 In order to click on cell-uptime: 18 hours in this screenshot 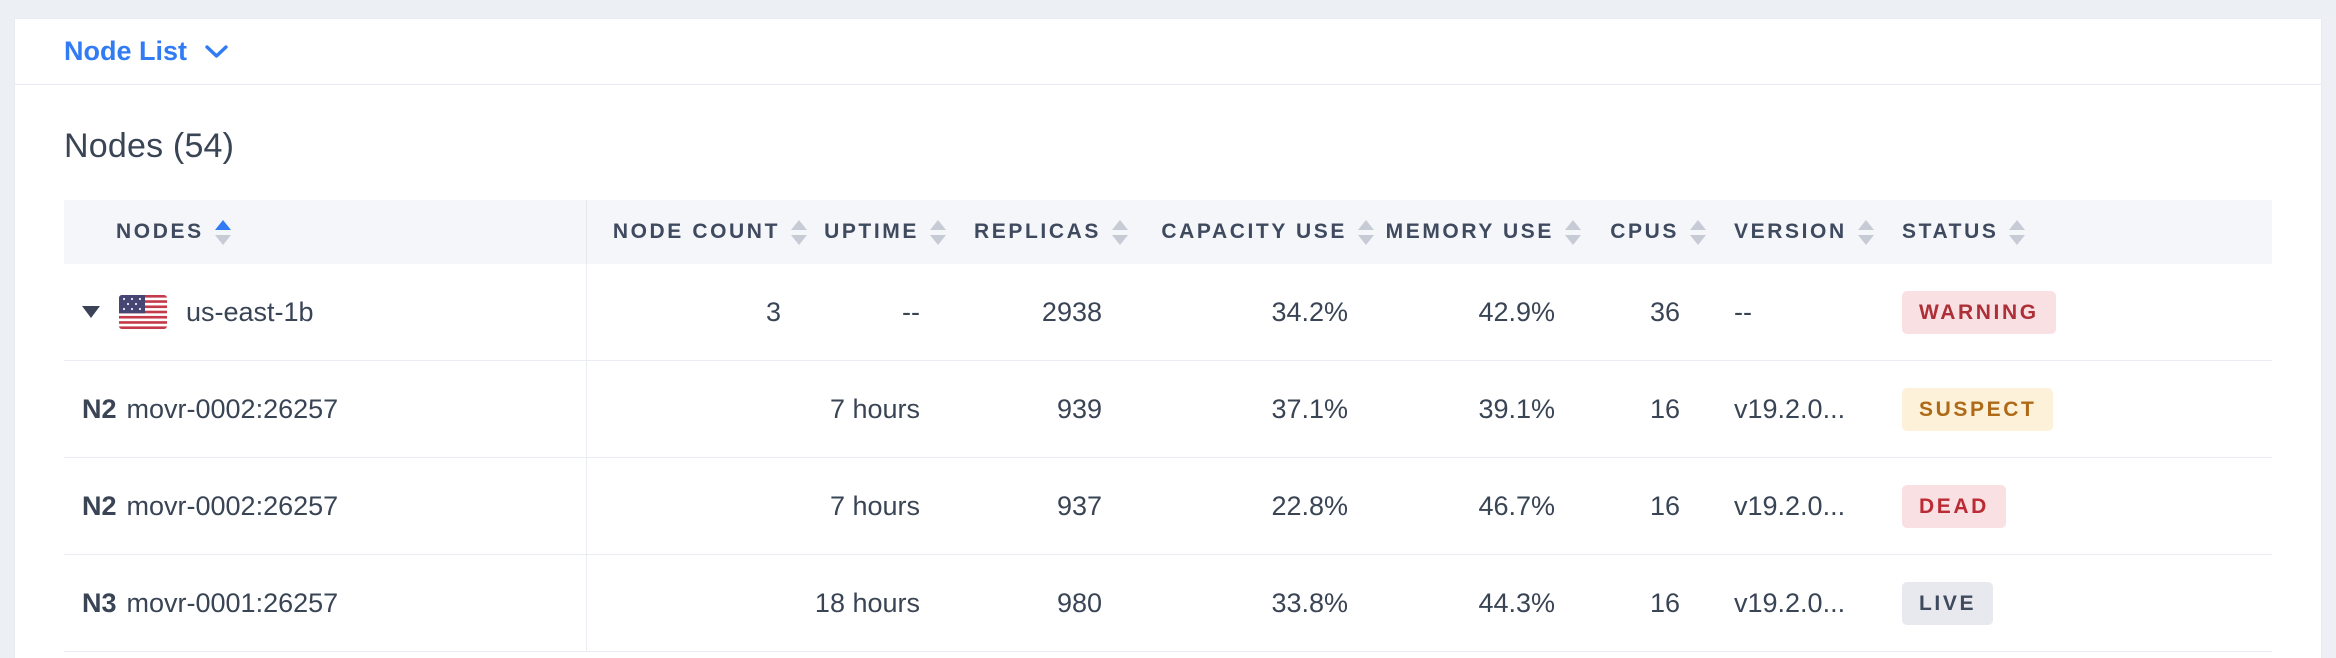, I will do `click(867, 602)`.